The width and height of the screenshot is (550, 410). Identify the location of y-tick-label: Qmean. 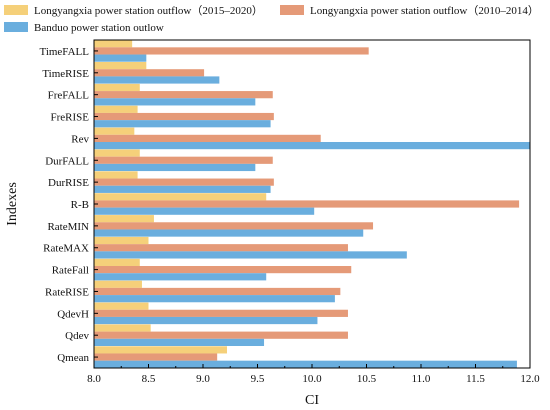
(73, 358).